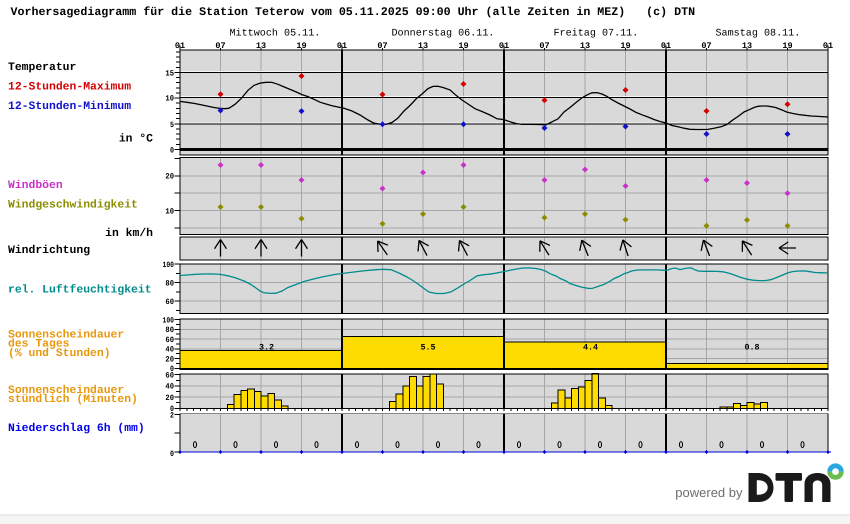  I want to click on svg-text: (% und Stunden), so click(59, 353).